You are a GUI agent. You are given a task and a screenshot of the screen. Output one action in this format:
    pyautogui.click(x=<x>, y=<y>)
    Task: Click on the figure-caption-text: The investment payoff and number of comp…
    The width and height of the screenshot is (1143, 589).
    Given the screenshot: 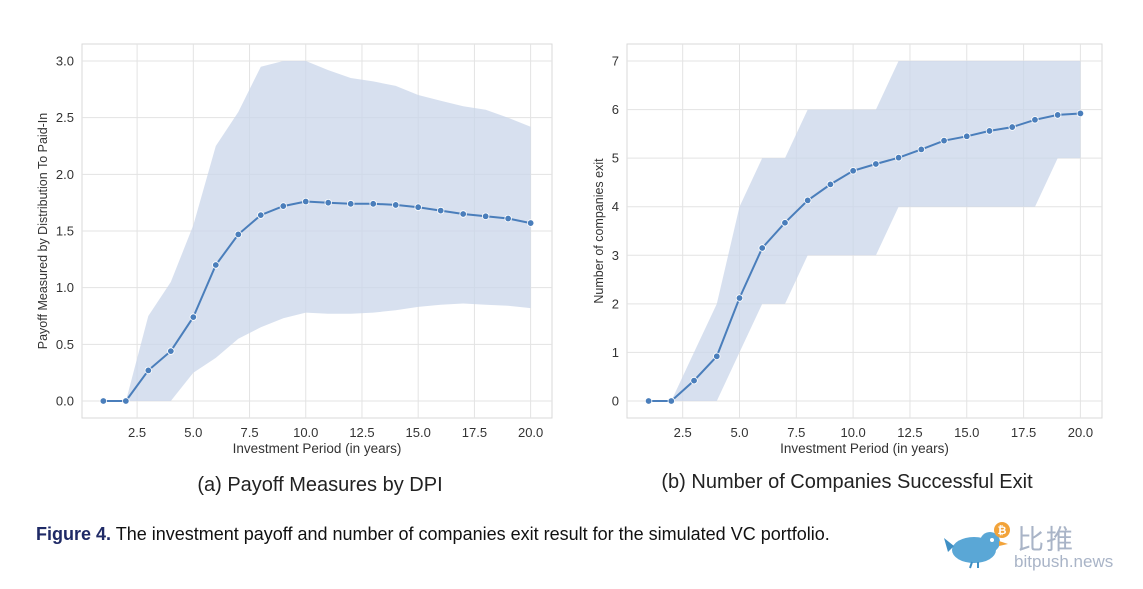 What is the action you would take?
    pyautogui.click(x=472, y=534)
    